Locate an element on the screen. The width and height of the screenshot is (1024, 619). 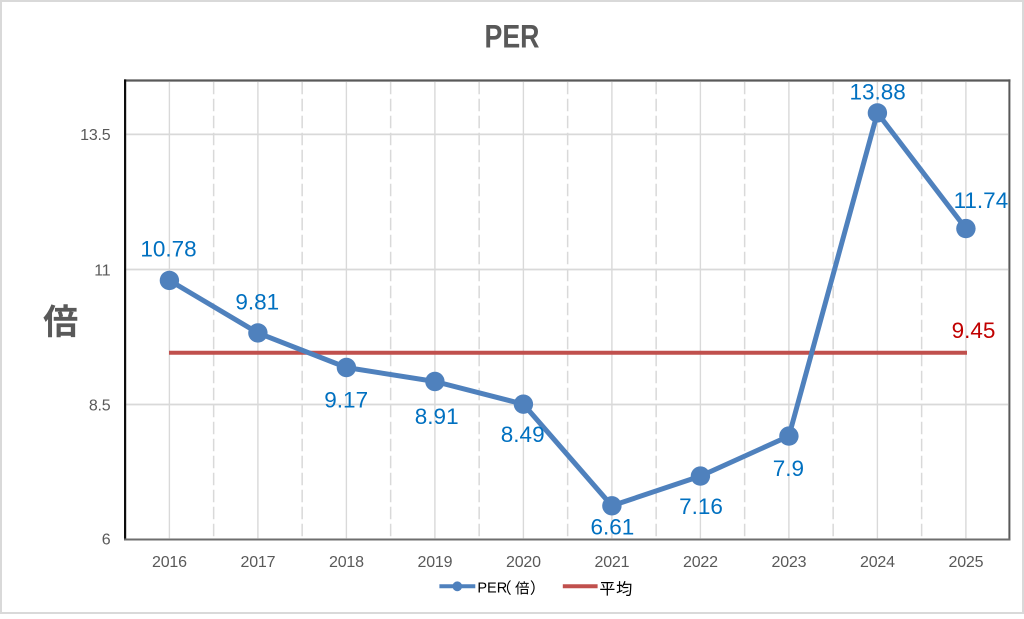
svg-text: 6 is located at coordinates (106, 540).